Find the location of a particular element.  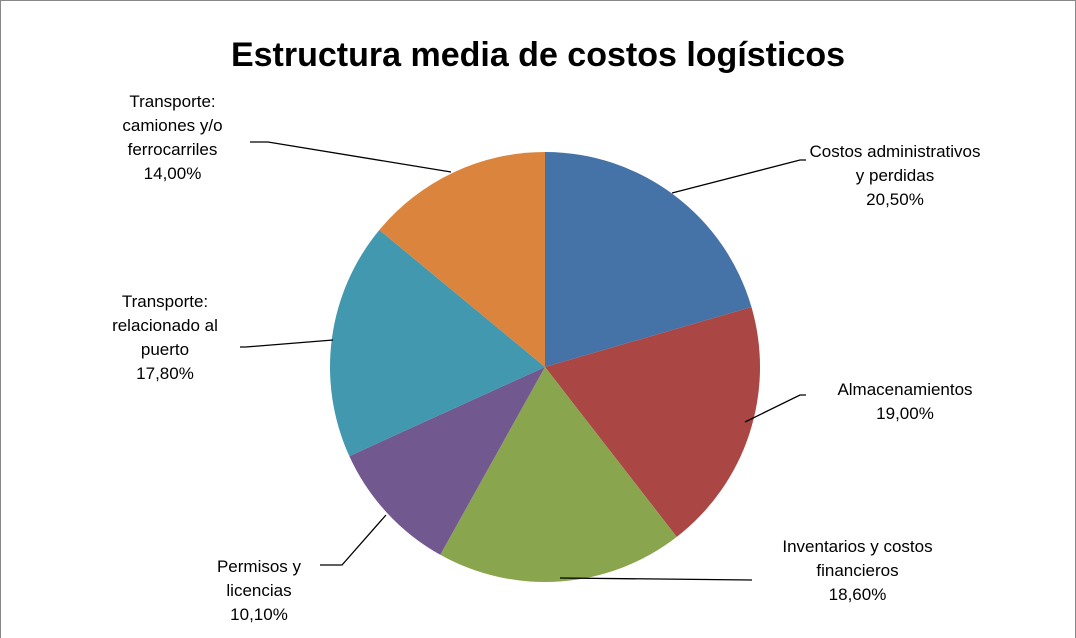

data-label: Inventarios y costos financieros 18,60% is located at coordinates (857, 571).